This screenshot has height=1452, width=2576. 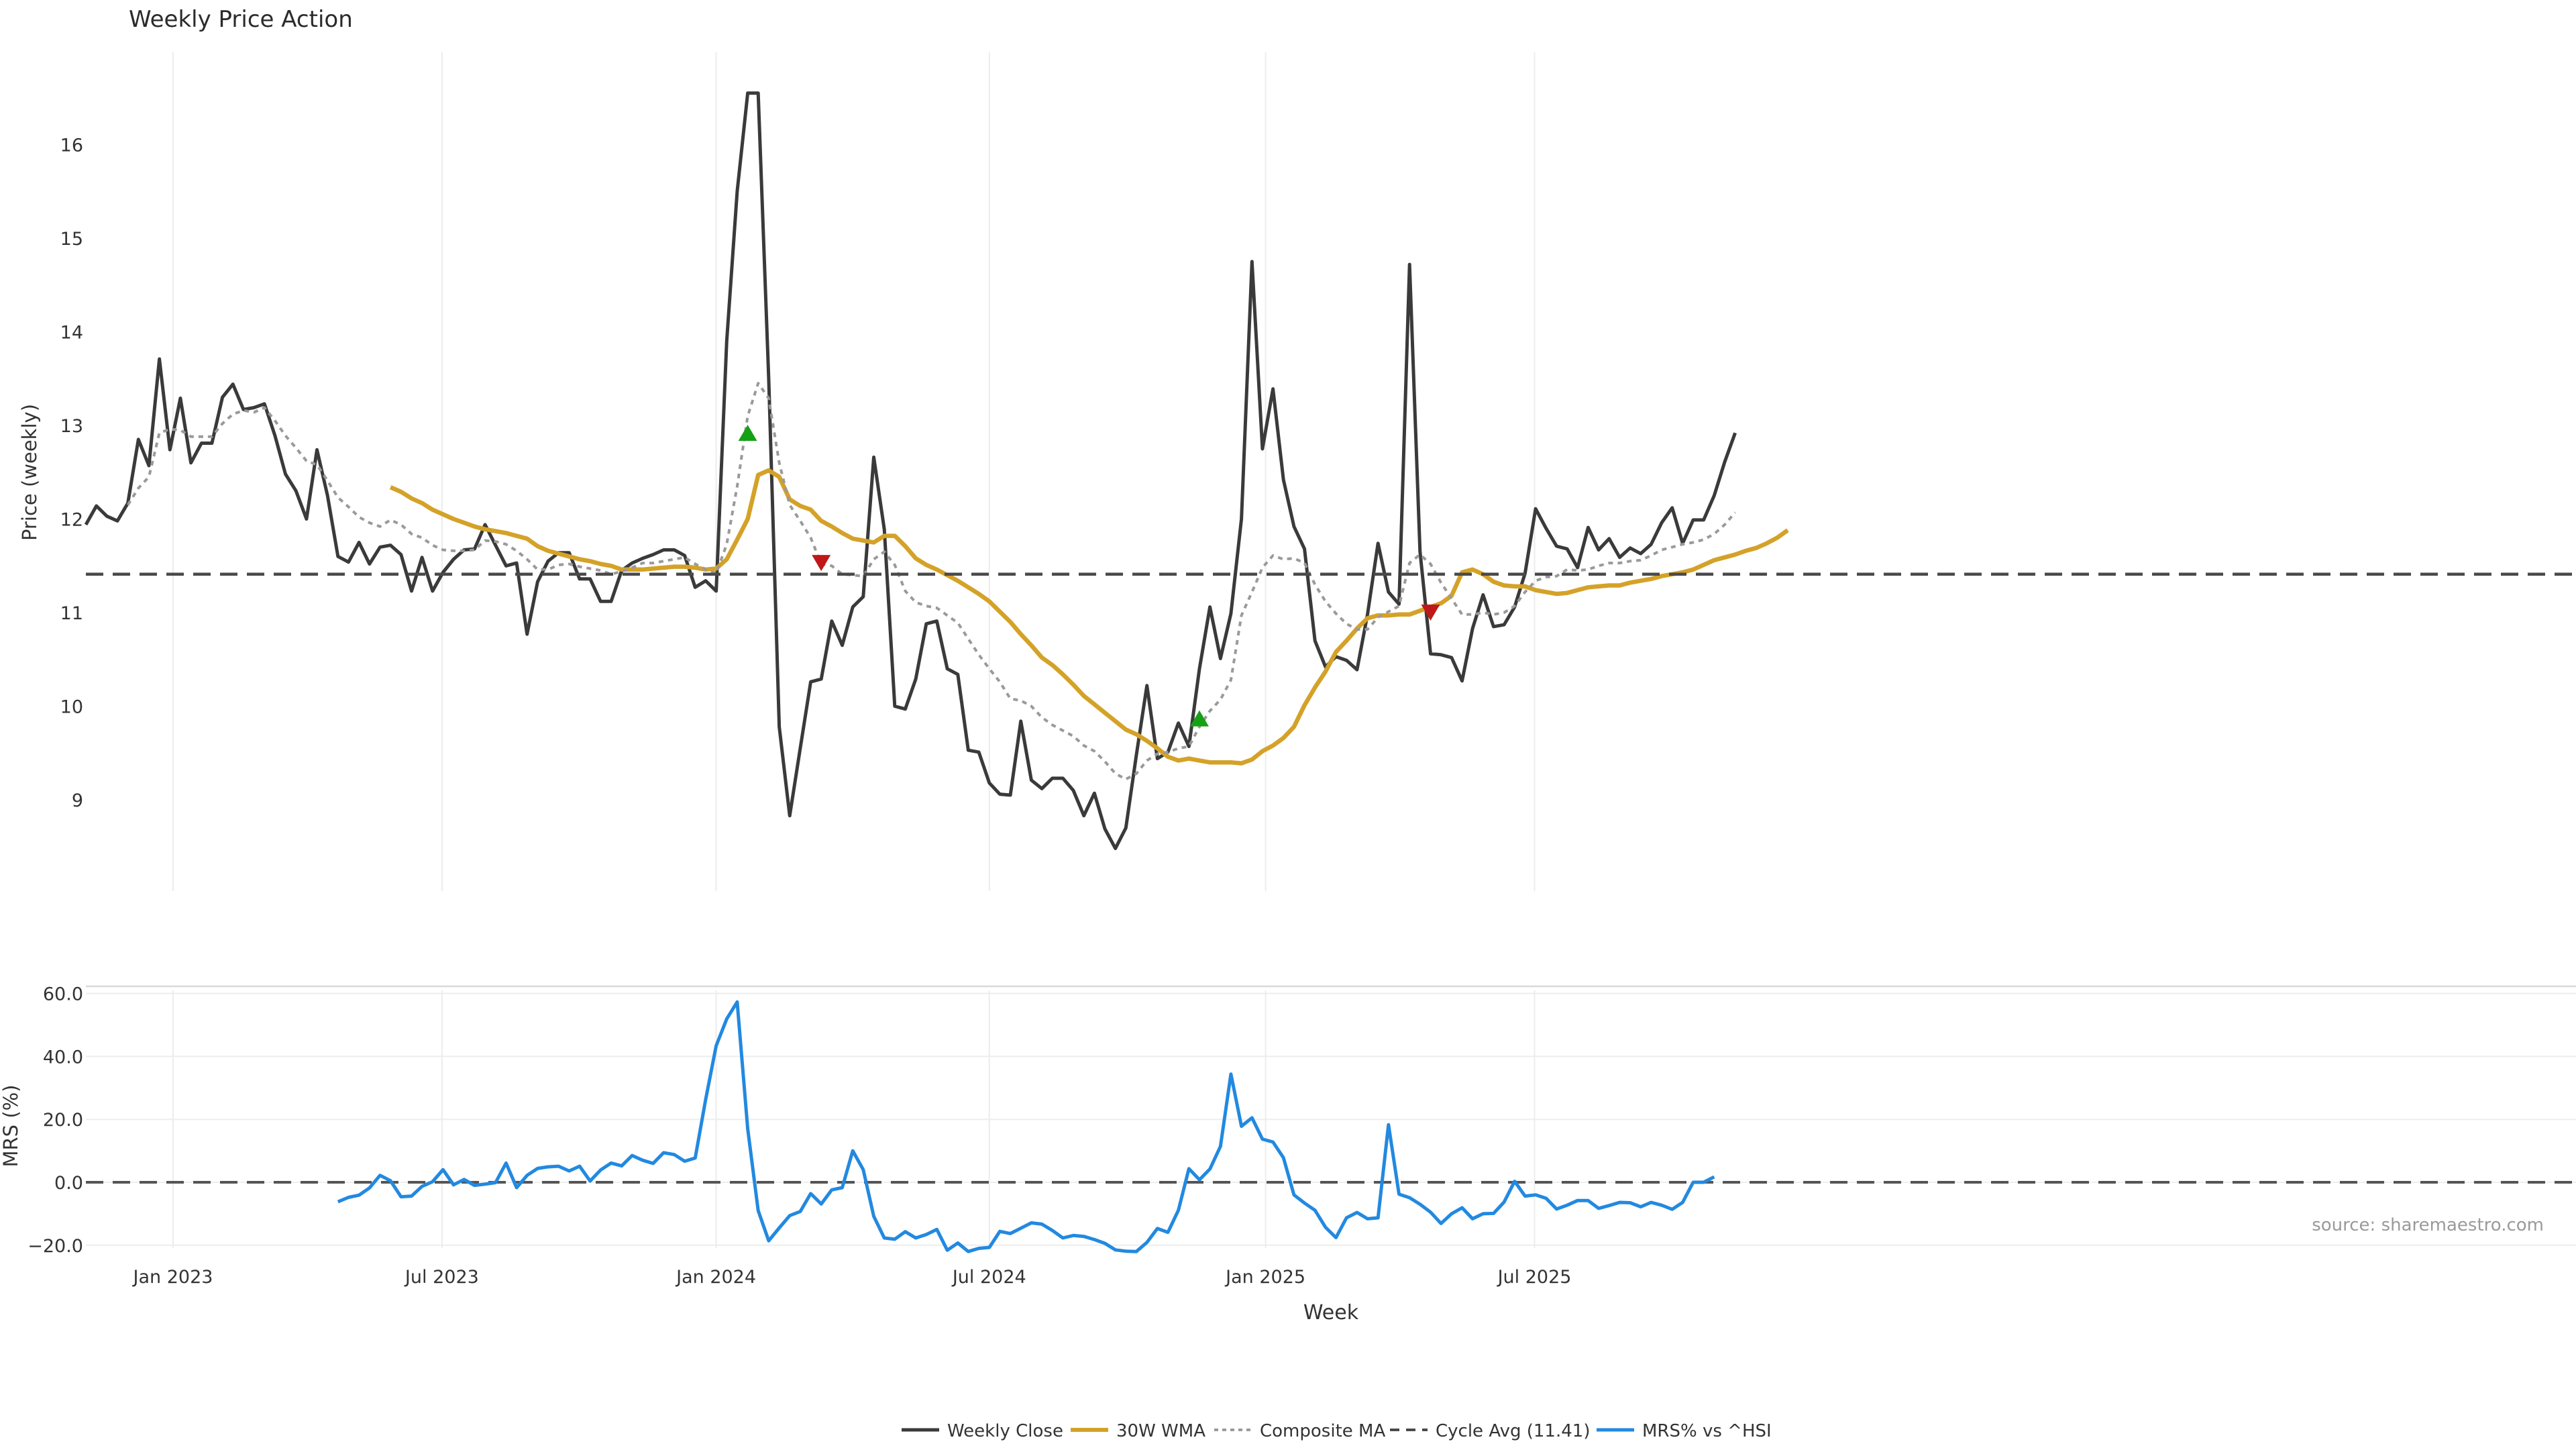 What do you see at coordinates (1160, 1431) in the screenshot?
I see `legend-entry-label: 30W WMA` at bounding box center [1160, 1431].